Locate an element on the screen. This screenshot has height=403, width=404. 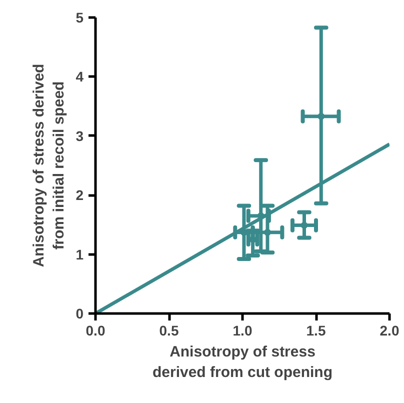
x-tick-label: 0.0 is located at coordinates (96, 330).